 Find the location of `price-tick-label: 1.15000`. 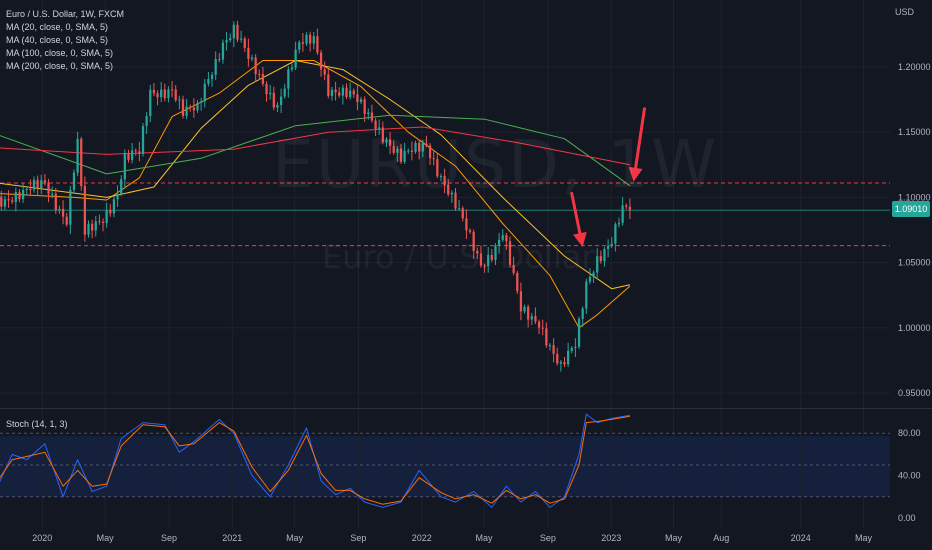

price-tick-label: 1.15000 is located at coordinates (914, 132).